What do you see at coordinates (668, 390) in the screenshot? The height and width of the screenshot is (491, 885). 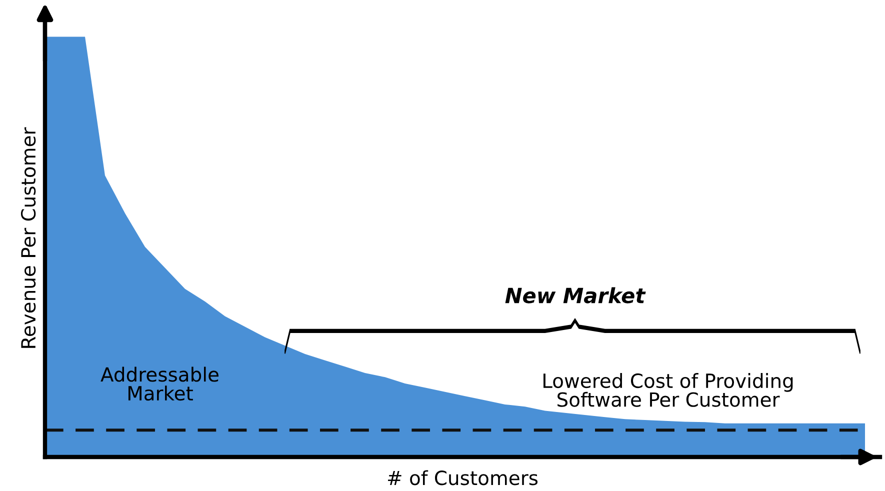 I see `annotation: Lowered Cost of Providing Software Per Customer` at bounding box center [668, 390].